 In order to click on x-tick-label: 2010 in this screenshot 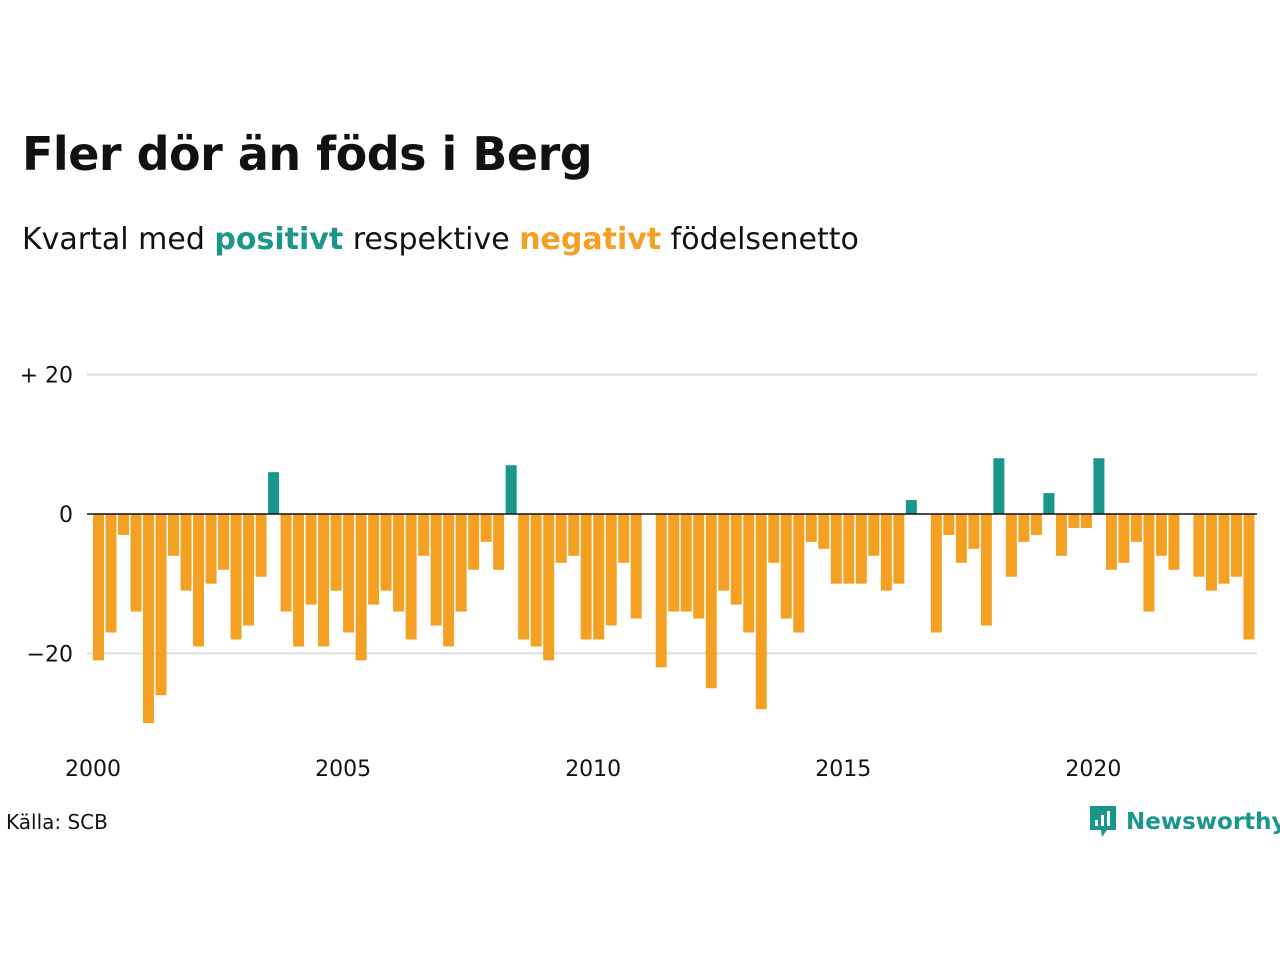, I will do `click(593, 769)`.